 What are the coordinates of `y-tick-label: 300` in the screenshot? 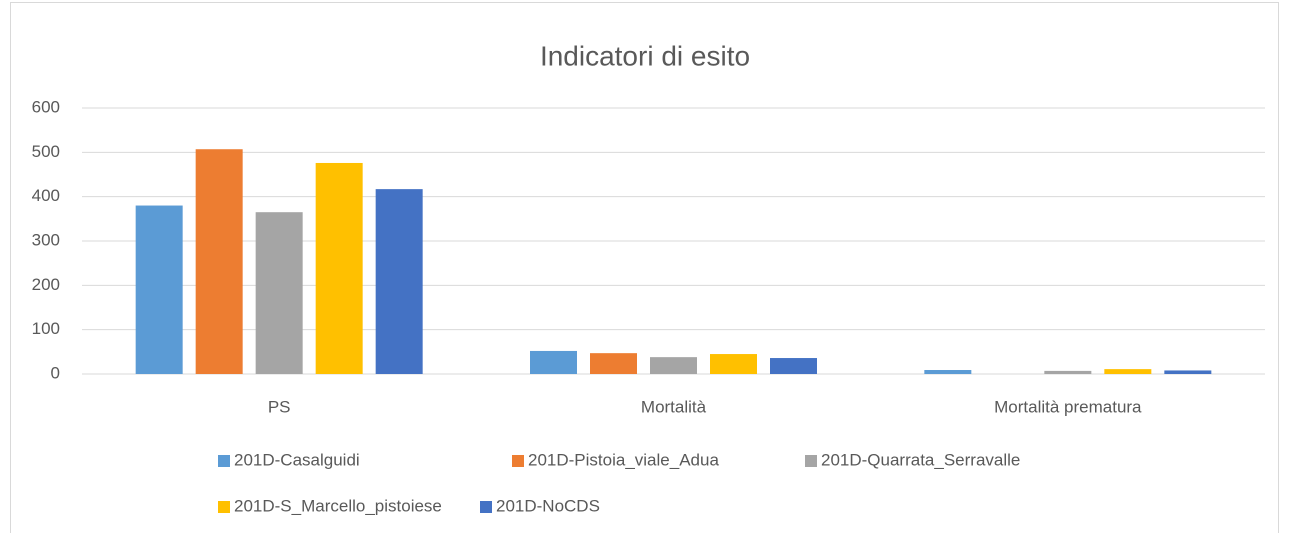 It's located at (46, 239).